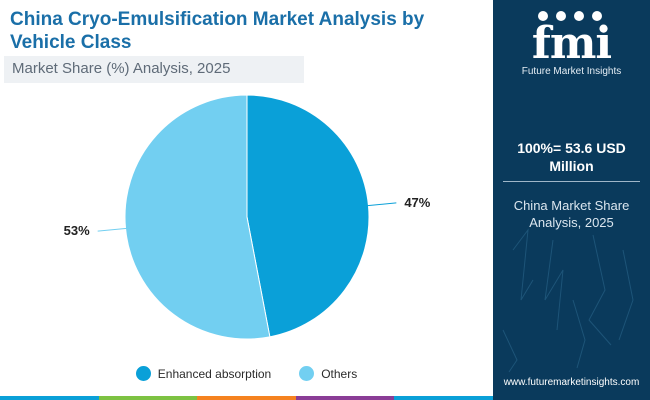 The height and width of the screenshot is (400, 650). Describe the element at coordinates (143, 373) in the screenshot. I see `legend-swatch-enhanced-absorption` at that location.